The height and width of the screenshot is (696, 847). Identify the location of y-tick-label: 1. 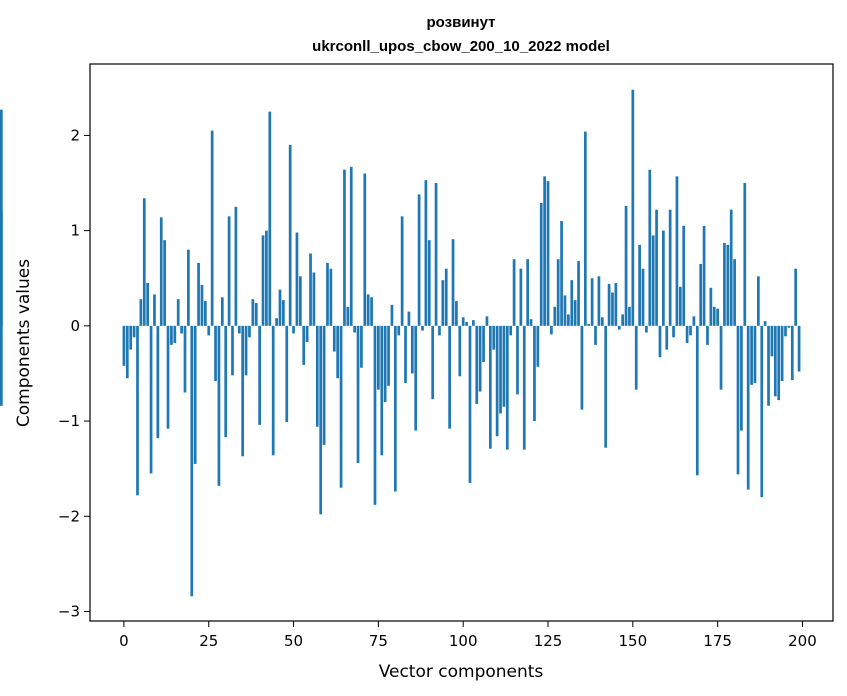
(75, 231).